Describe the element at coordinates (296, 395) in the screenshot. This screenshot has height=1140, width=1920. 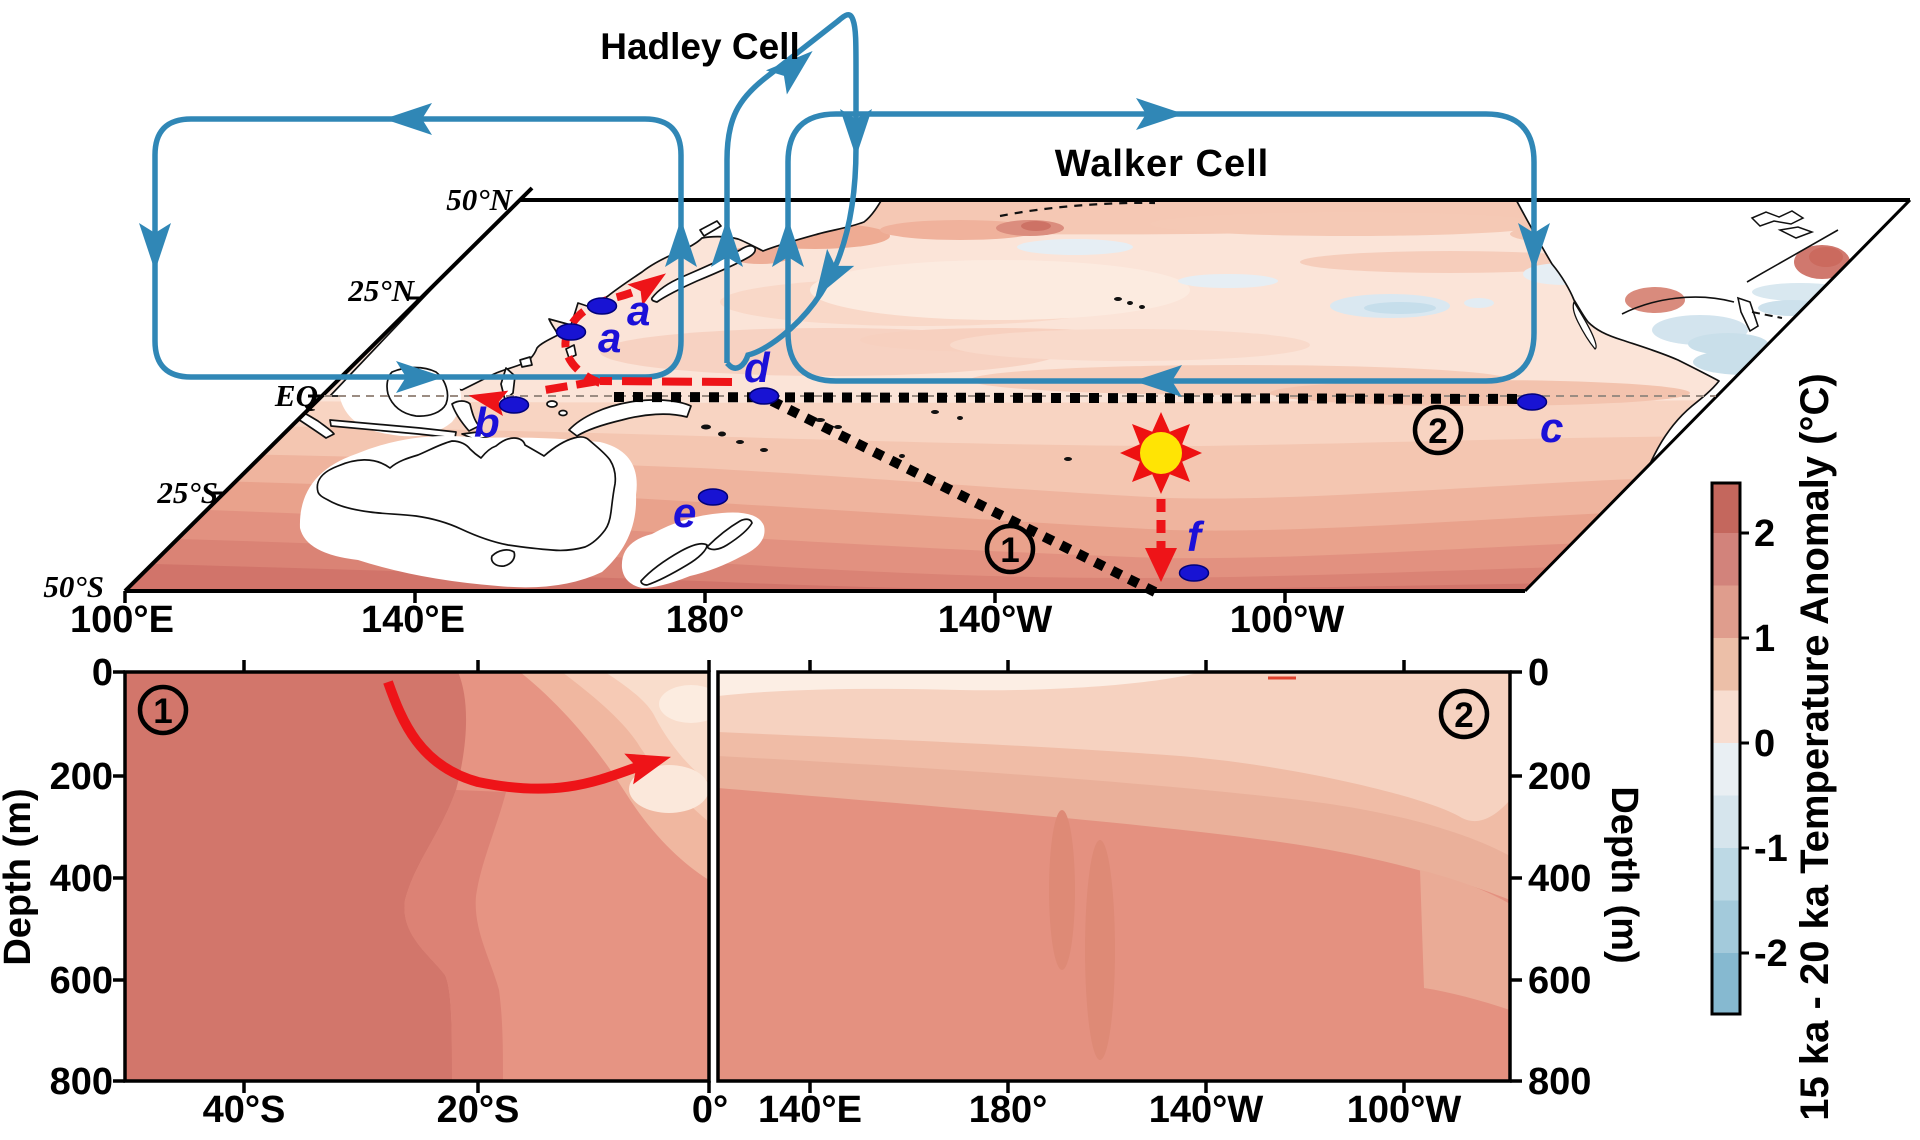
I see `svg-text: EQ` at that location.